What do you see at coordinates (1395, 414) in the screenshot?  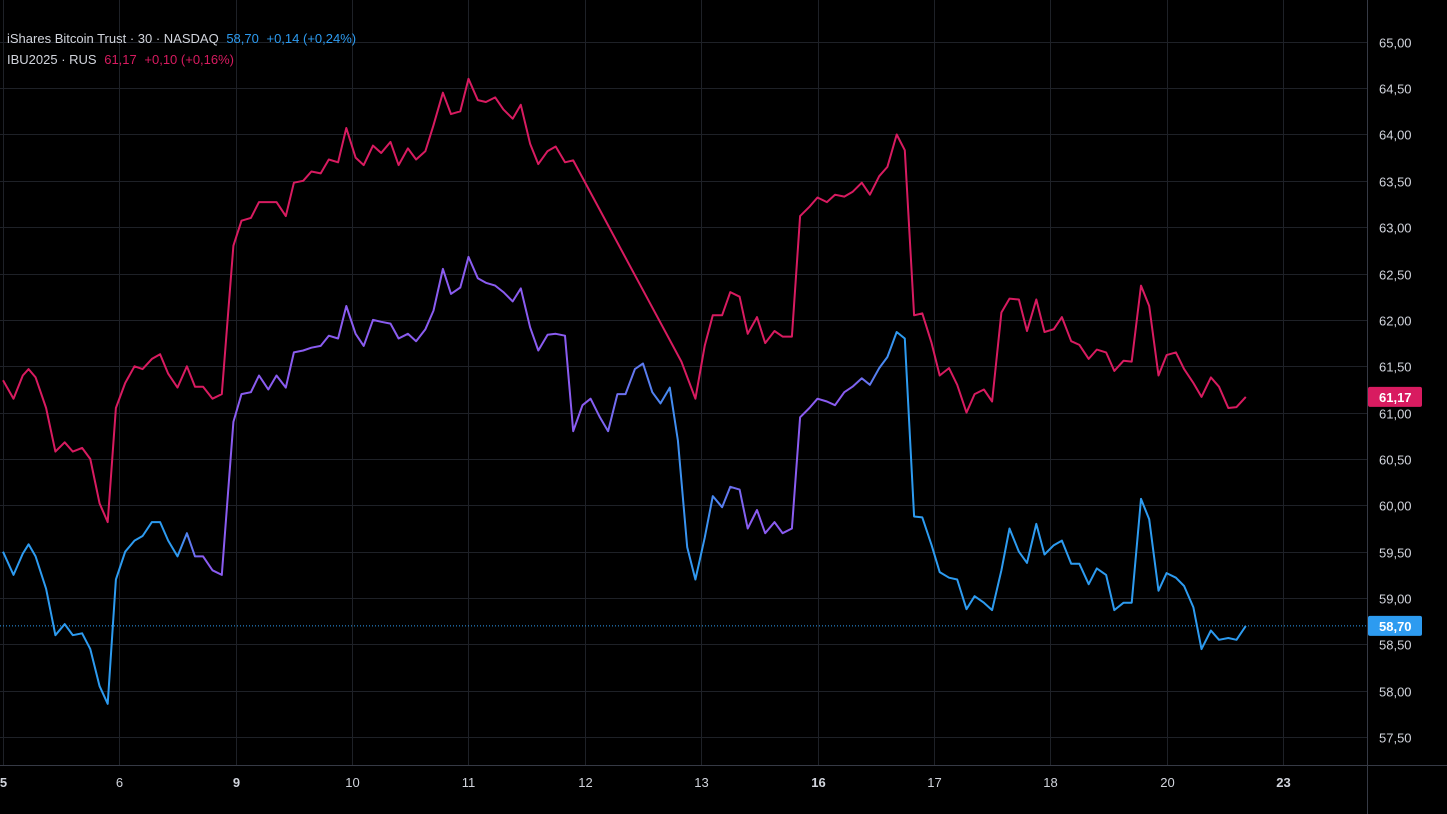 I see `price-tick-label: 61,00` at bounding box center [1395, 414].